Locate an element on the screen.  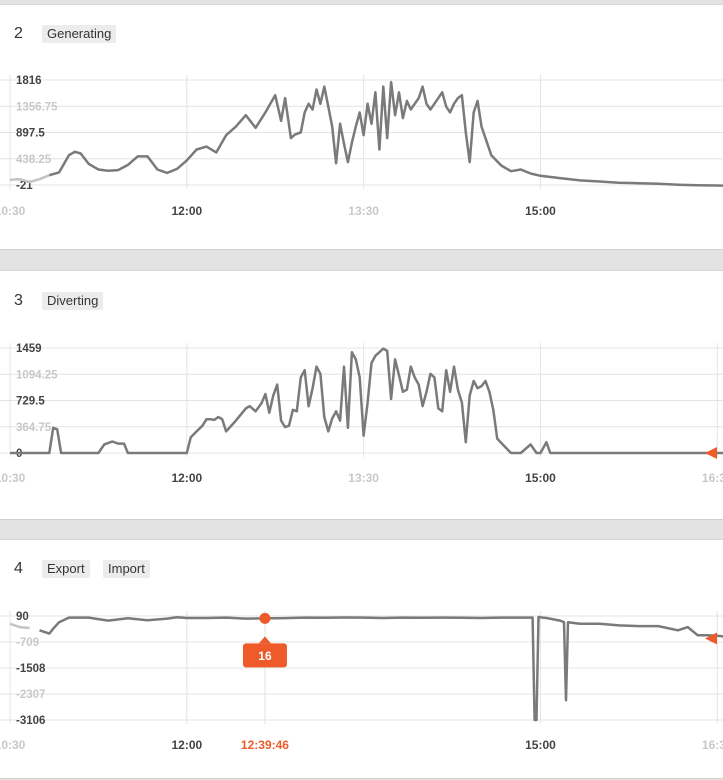
cursor-tooltip: 16 is located at coordinates (264, 652).